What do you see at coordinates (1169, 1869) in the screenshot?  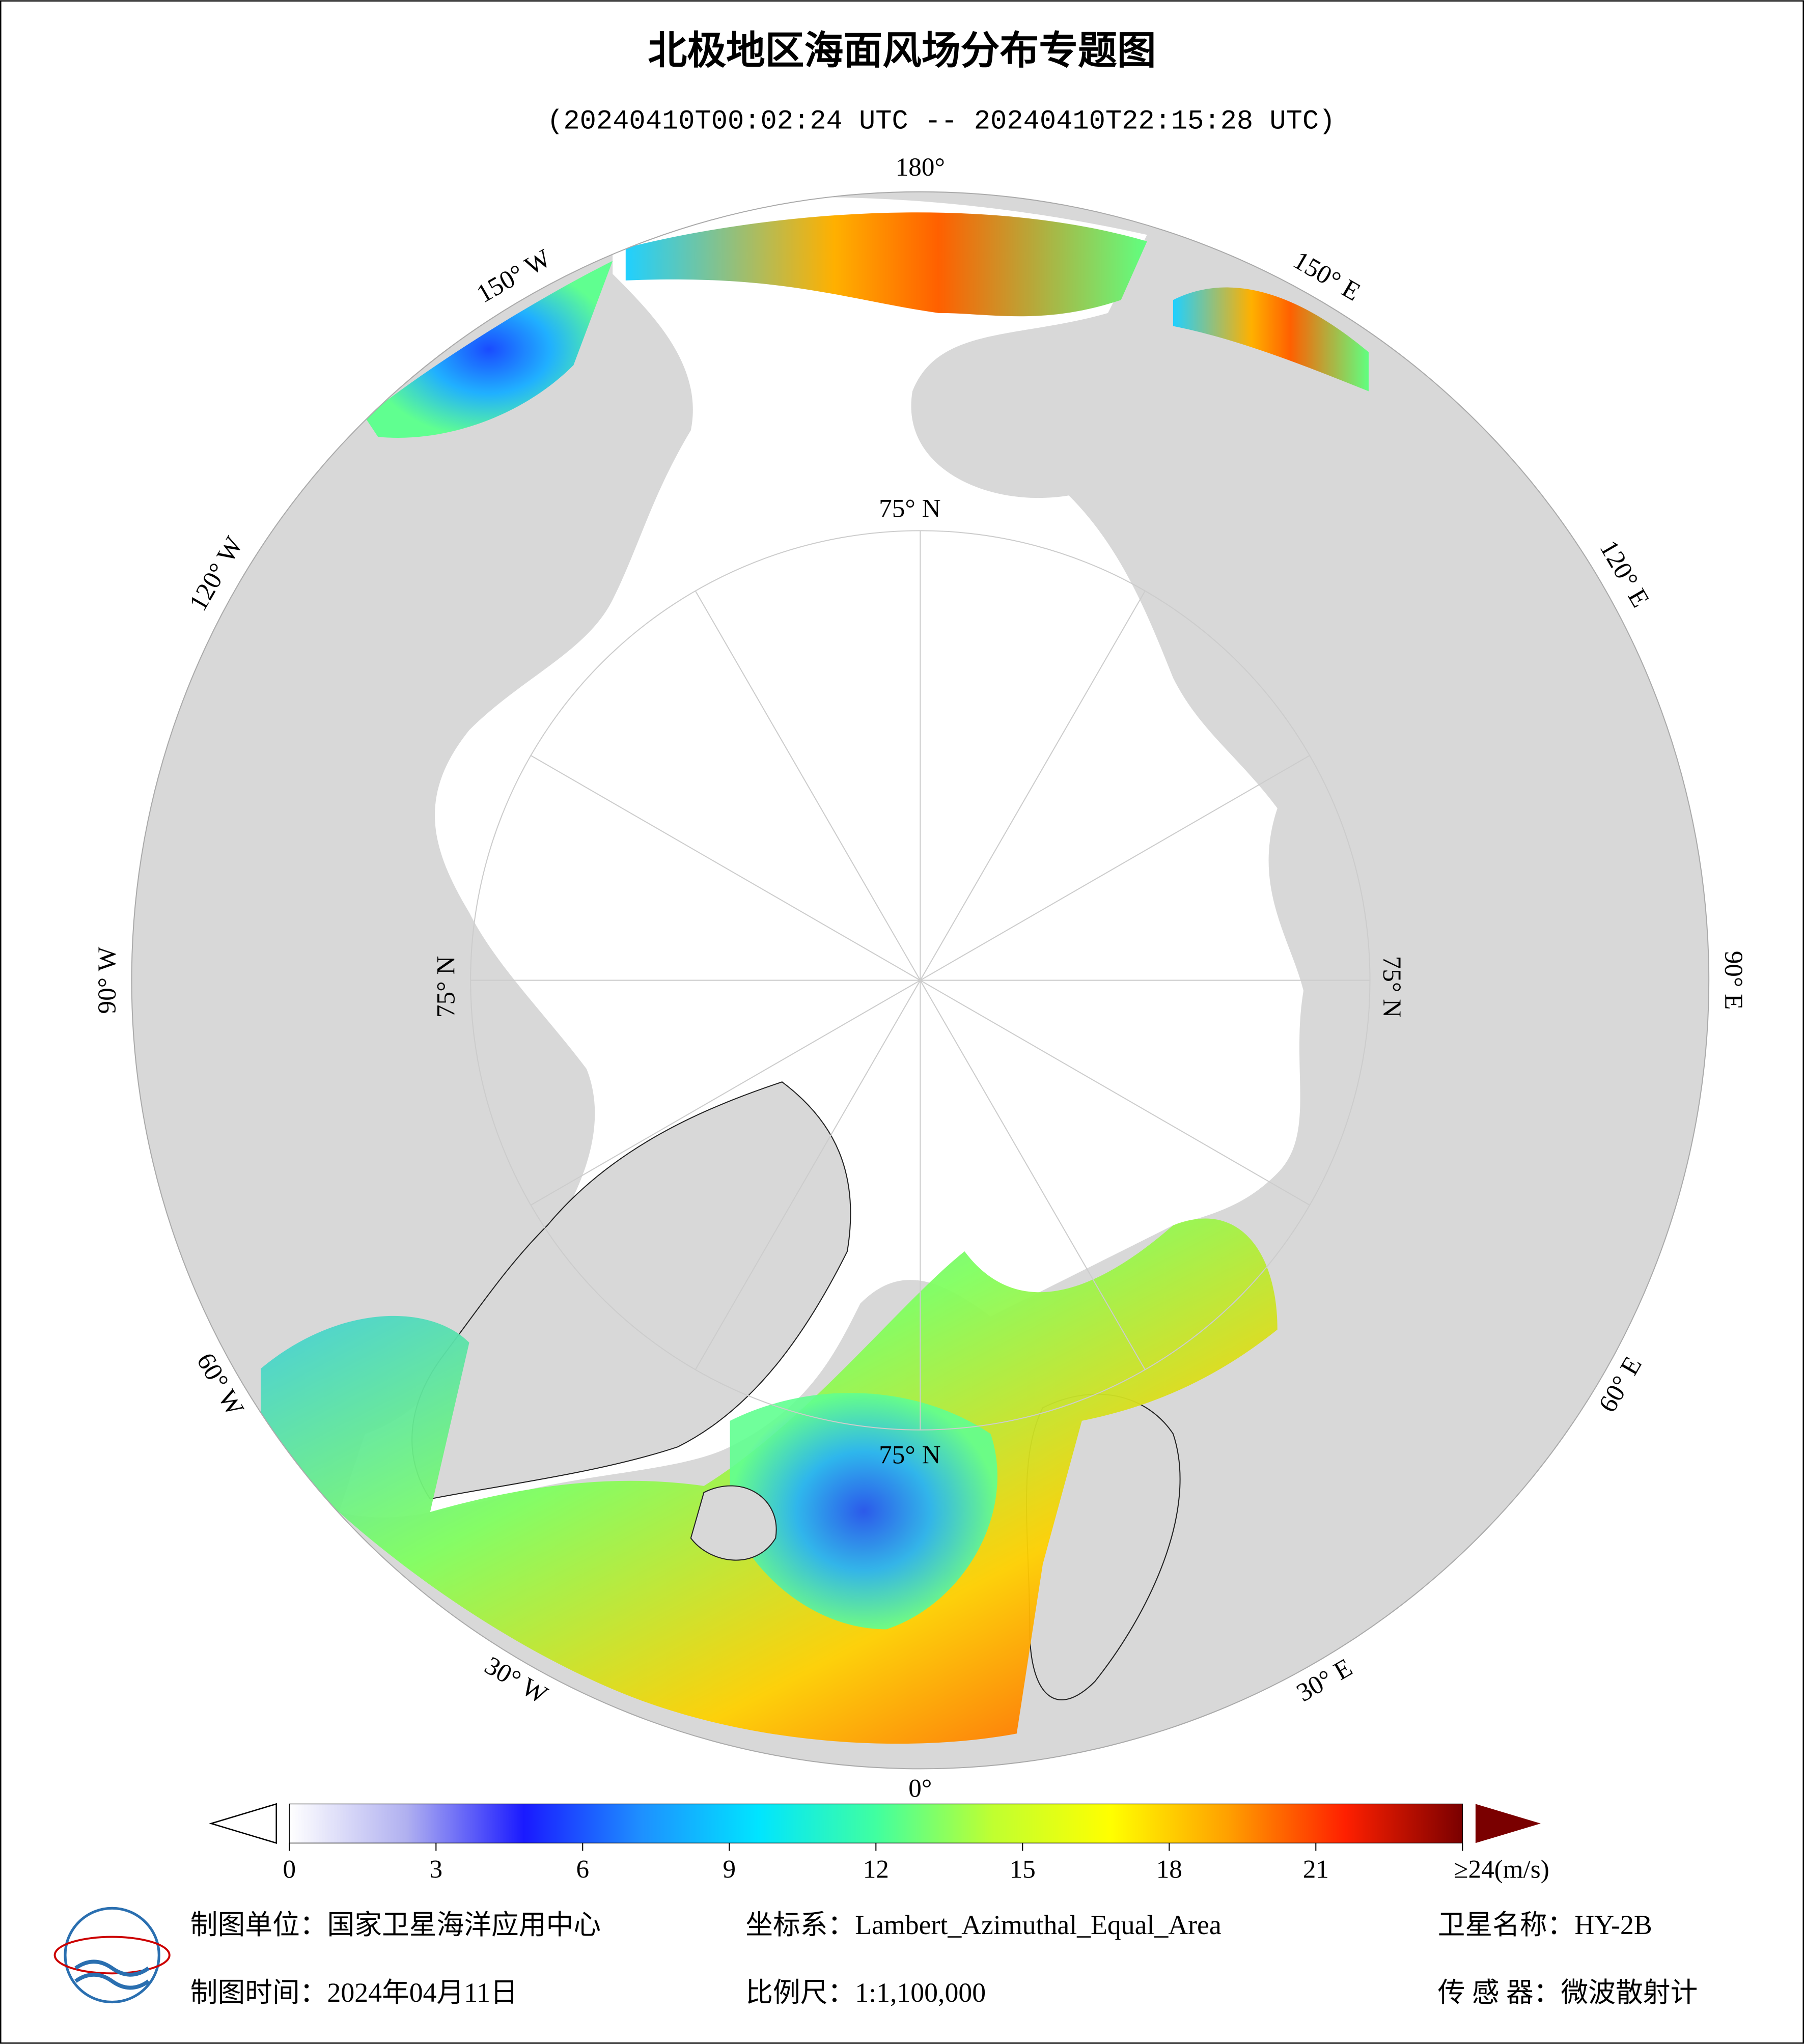 I see `colorbar-tick-label: 18` at bounding box center [1169, 1869].